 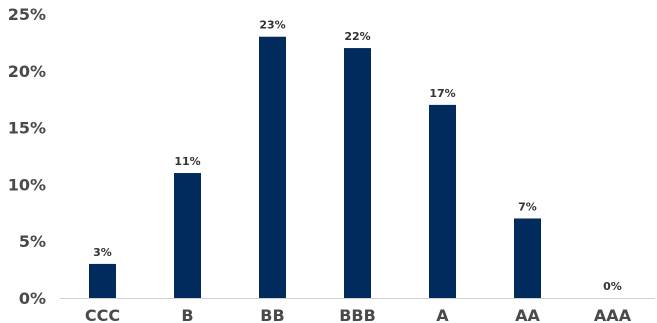 I want to click on y-tick-label: 0%, so click(x=32, y=298).